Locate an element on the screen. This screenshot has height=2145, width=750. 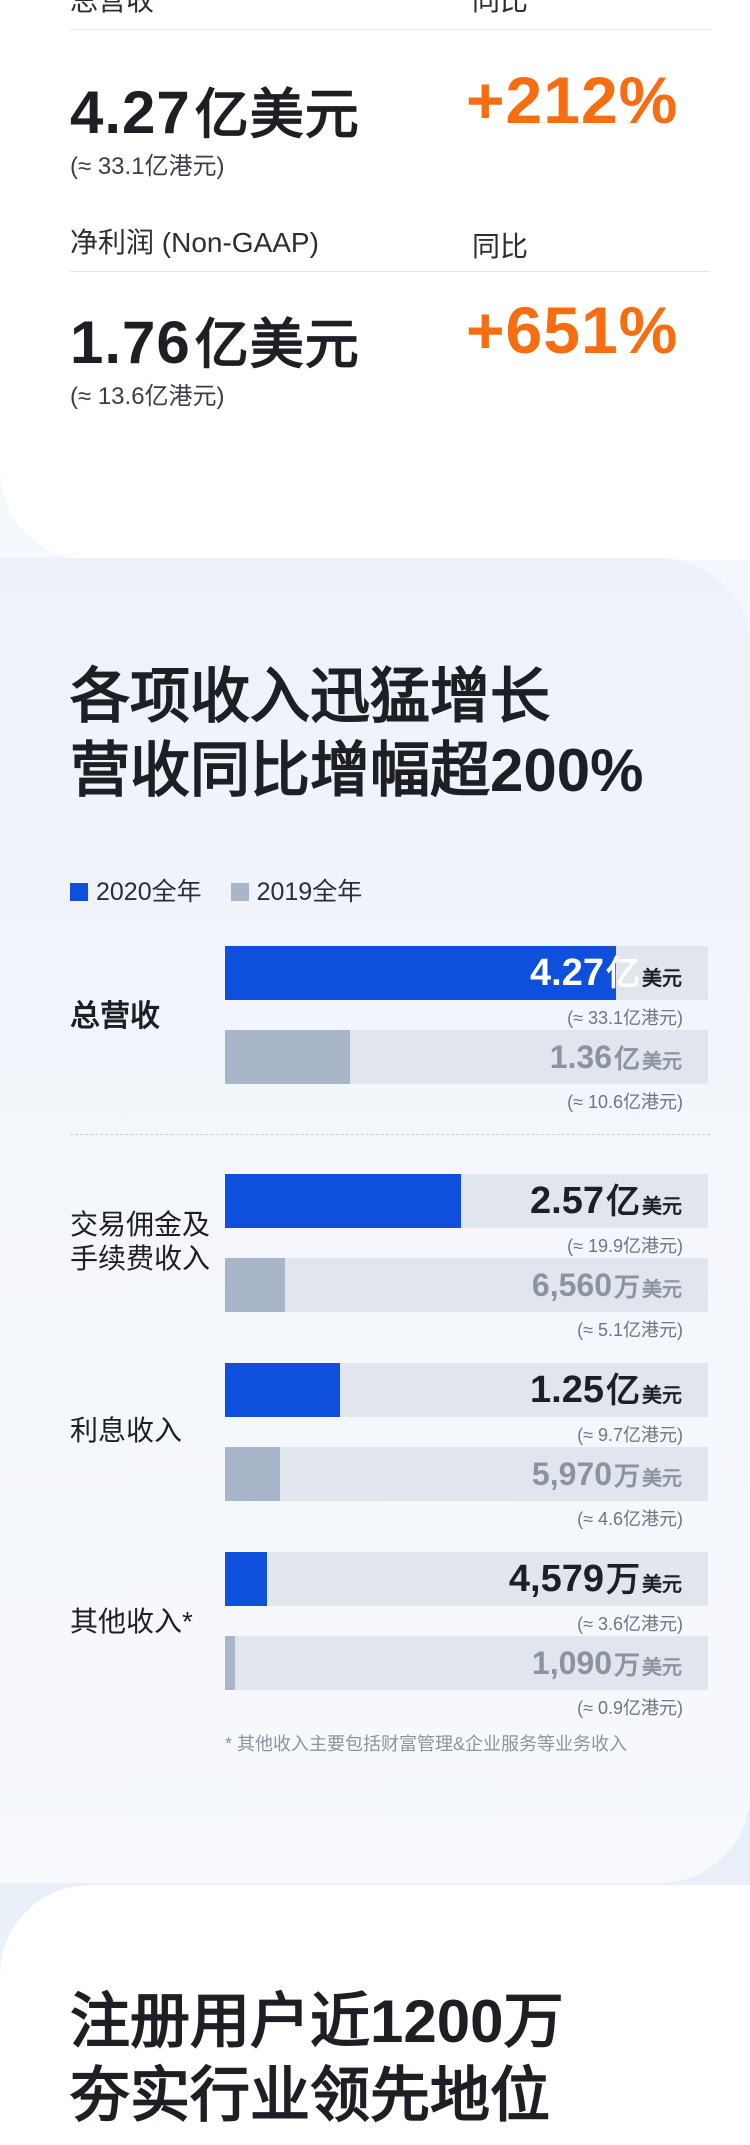
category-label: 其他收入* is located at coordinates (131, 1622).